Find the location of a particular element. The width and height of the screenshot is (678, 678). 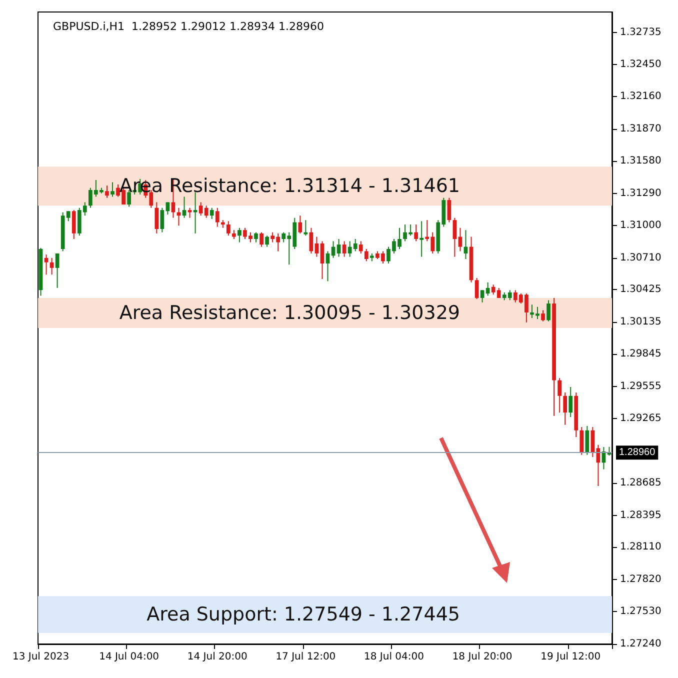

y-tick-label: 1.27820 is located at coordinates (641, 579).